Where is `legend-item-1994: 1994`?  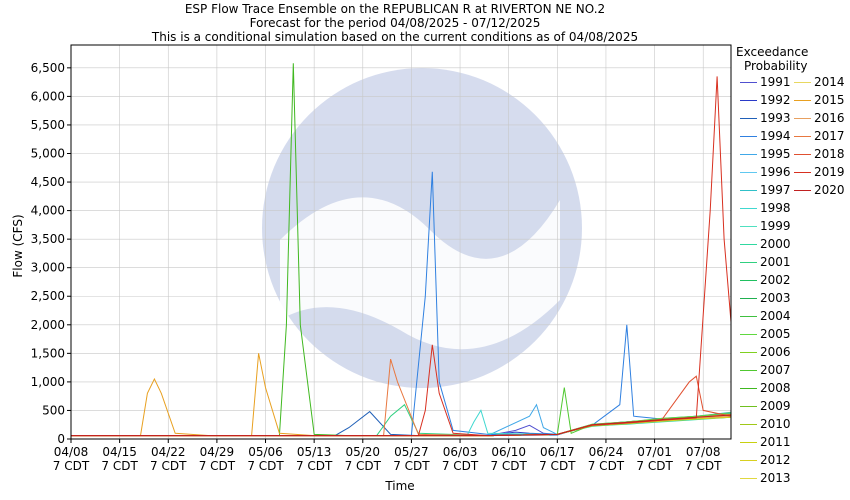 legend-item-1994: 1994 is located at coordinates (765, 136).